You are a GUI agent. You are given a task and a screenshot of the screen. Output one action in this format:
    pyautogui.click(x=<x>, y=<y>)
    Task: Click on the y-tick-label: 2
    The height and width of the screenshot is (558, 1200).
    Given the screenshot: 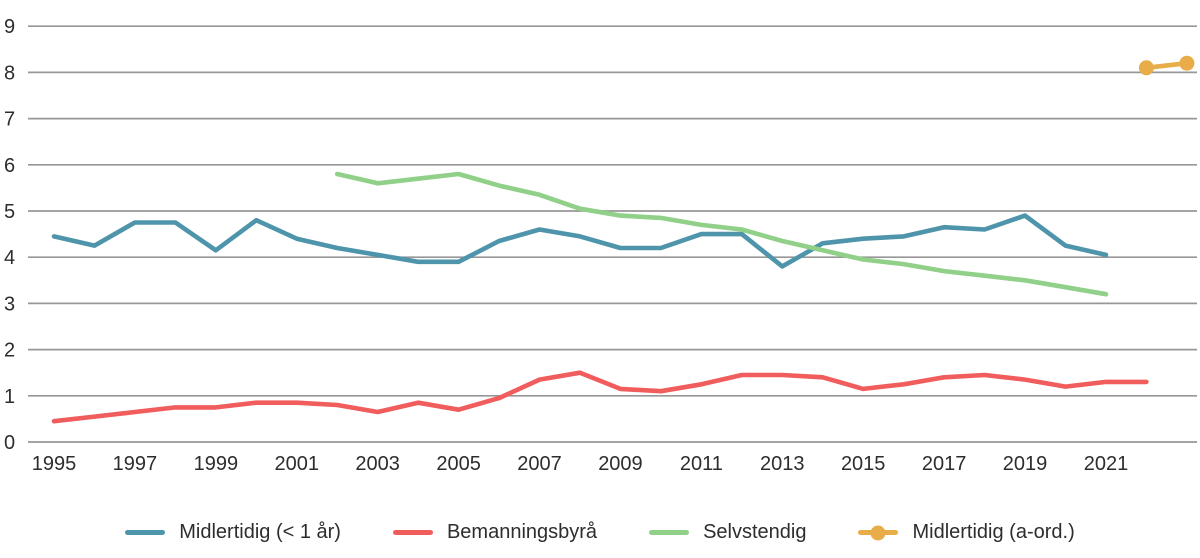 What is the action you would take?
    pyautogui.click(x=9, y=351)
    